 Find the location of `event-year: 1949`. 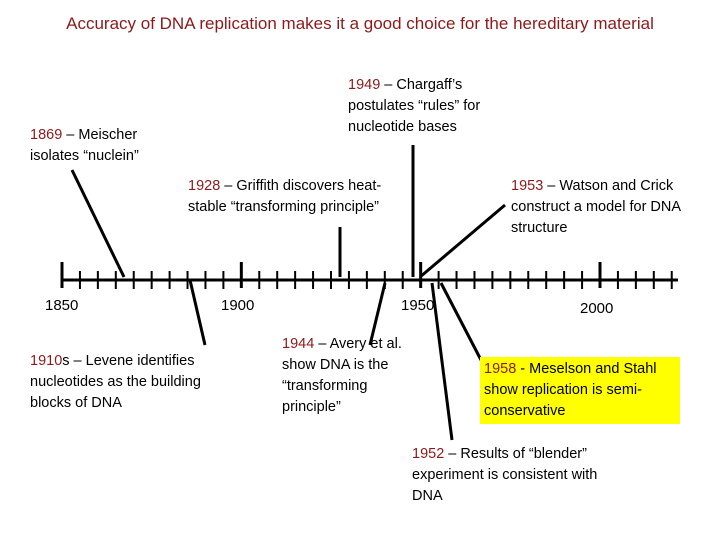

event-year: 1949 is located at coordinates (364, 85).